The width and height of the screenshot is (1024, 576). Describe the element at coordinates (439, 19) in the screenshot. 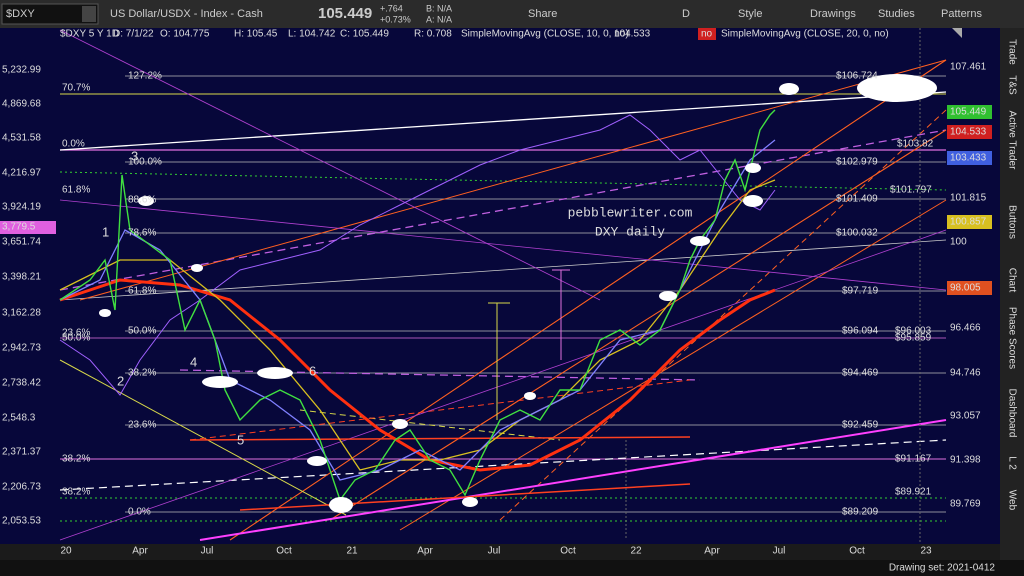

I see `ask: A: N/A` at that location.